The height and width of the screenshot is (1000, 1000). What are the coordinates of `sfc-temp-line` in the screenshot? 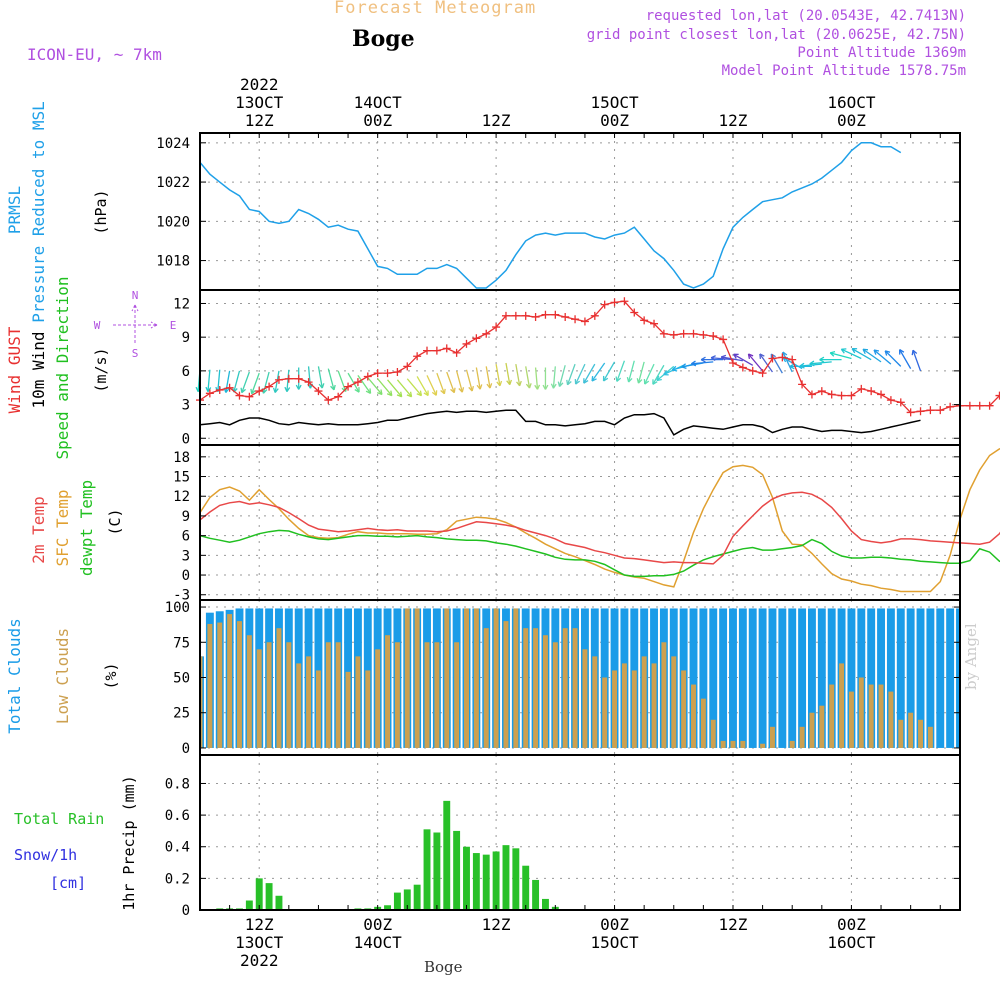 It's located at (599, 520).